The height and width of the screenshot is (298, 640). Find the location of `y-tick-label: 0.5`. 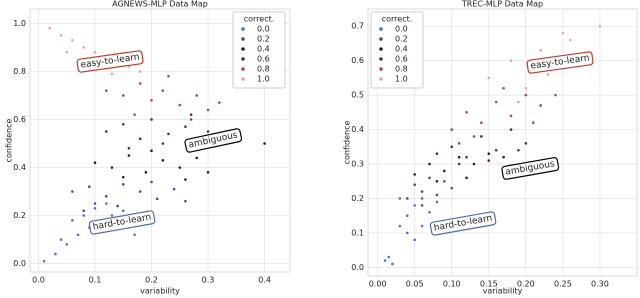

y-tick-label: 0.5 is located at coordinates (357, 95).